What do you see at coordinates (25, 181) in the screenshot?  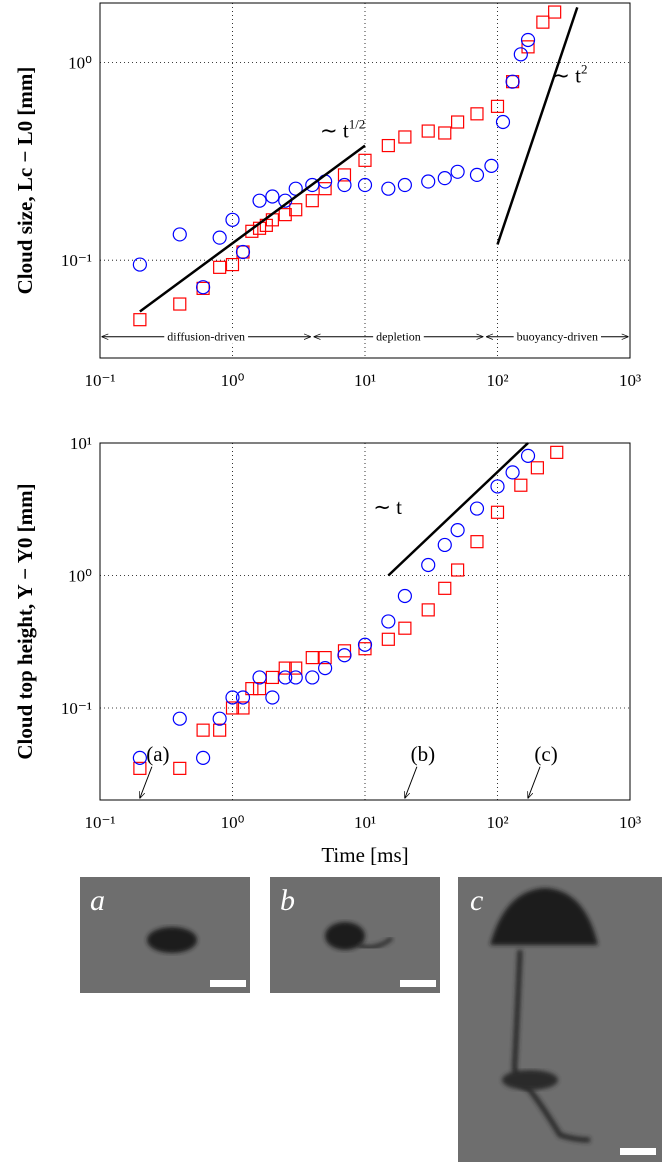 I see `y-axis-label: Cloud size, Lc − L0 [mm]` at bounding box center [25, 181].